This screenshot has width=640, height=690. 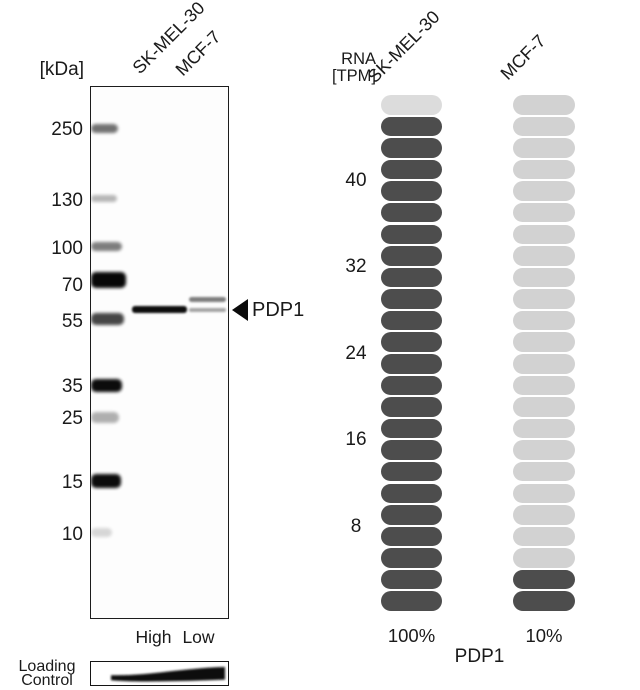 I want to click on rna-tick-16: 16, so click(x=356, y=439).